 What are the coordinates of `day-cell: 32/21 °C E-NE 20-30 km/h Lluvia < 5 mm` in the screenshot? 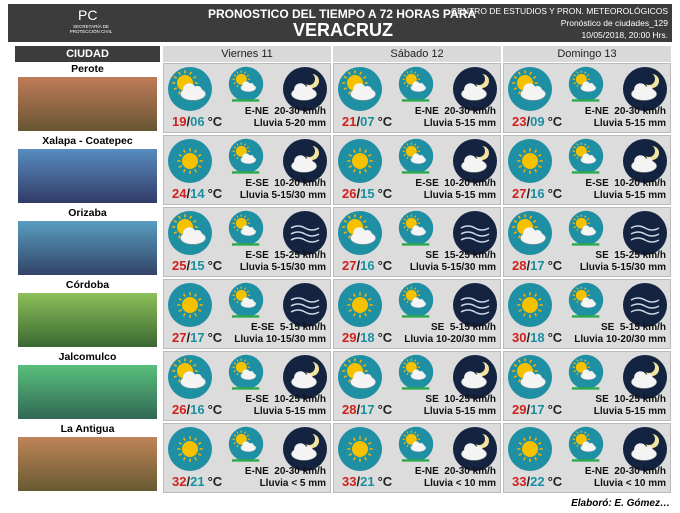 It's located at (247, 458).